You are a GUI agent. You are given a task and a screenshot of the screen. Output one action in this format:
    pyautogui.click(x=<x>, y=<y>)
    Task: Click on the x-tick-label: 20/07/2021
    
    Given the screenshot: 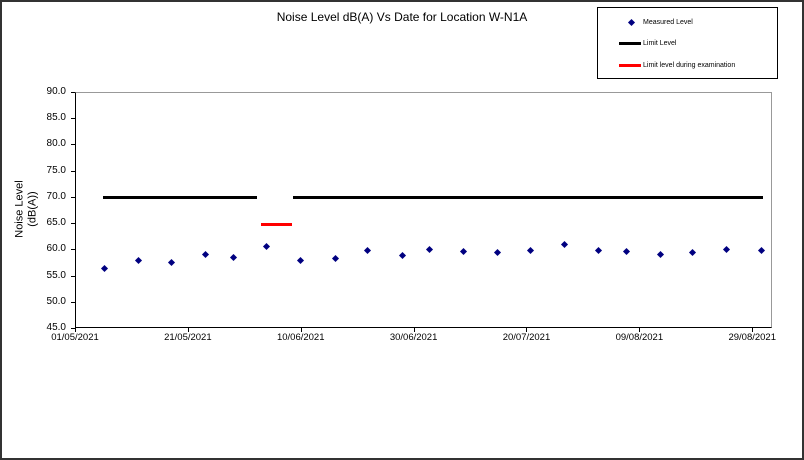 What is the action you would take?
    pyautogui.click(x=526, y=337)
    